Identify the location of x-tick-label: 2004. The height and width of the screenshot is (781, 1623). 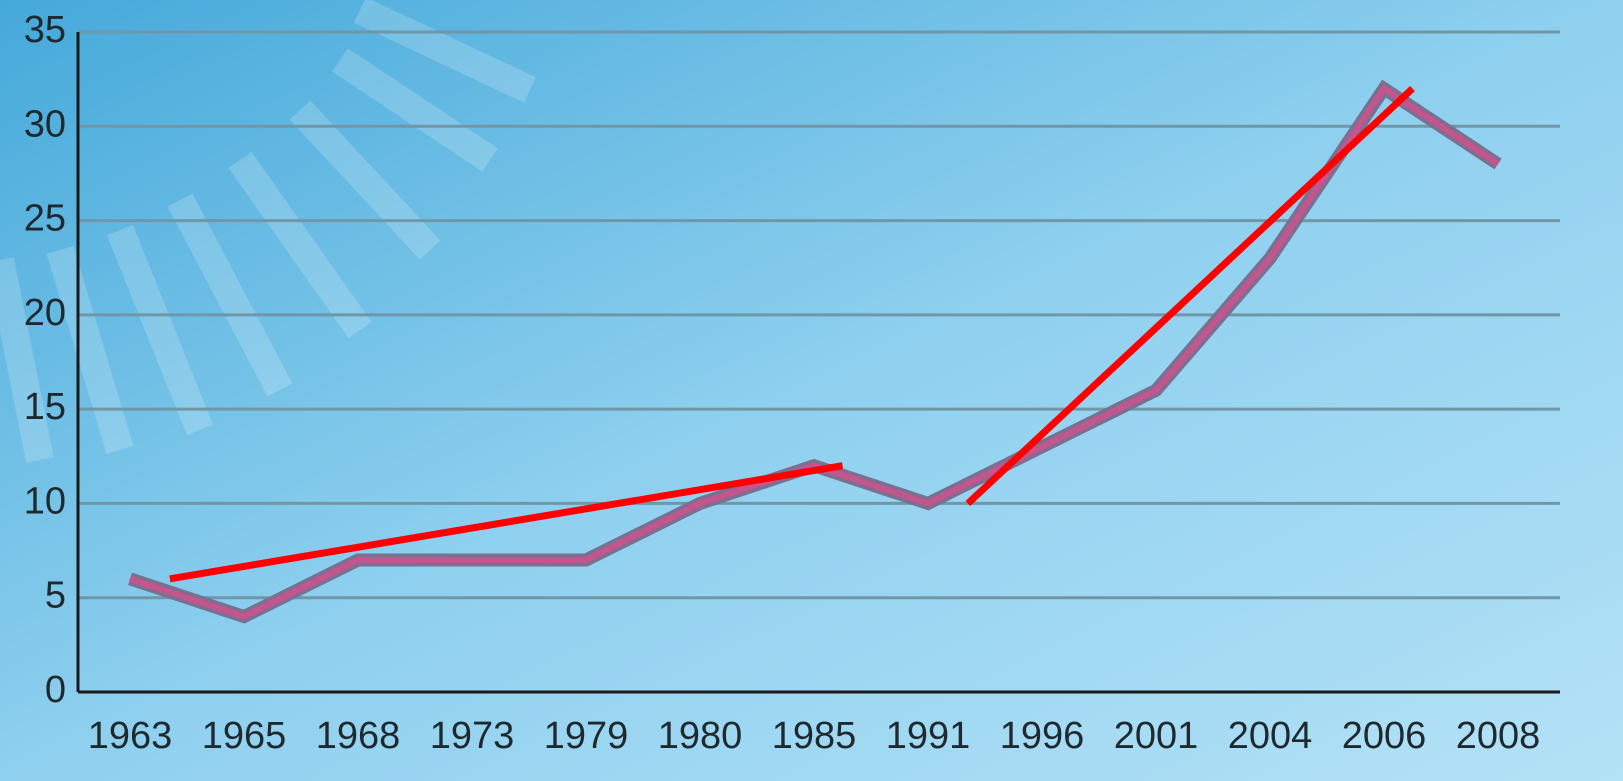
(1270, 736).